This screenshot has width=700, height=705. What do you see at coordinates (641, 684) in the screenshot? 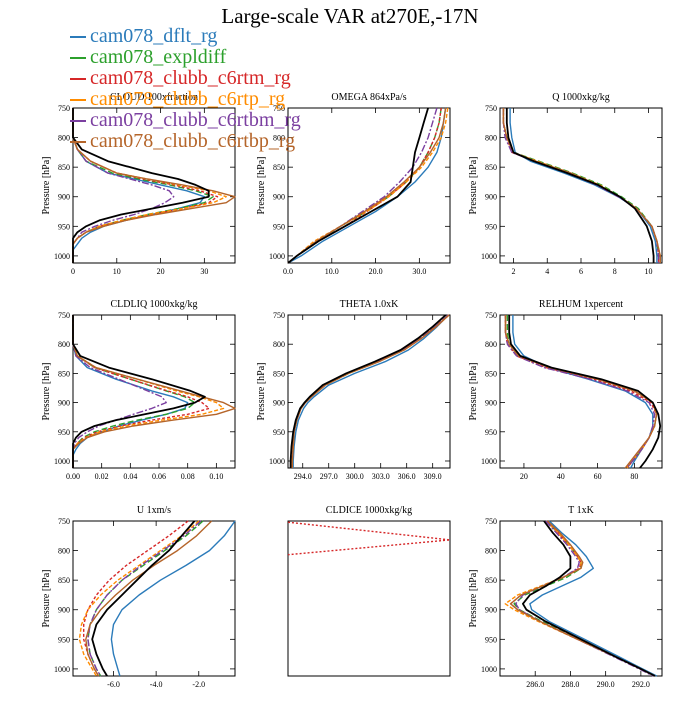
I see `x-tick-label: 292.0` at bounding box center [641, 684].